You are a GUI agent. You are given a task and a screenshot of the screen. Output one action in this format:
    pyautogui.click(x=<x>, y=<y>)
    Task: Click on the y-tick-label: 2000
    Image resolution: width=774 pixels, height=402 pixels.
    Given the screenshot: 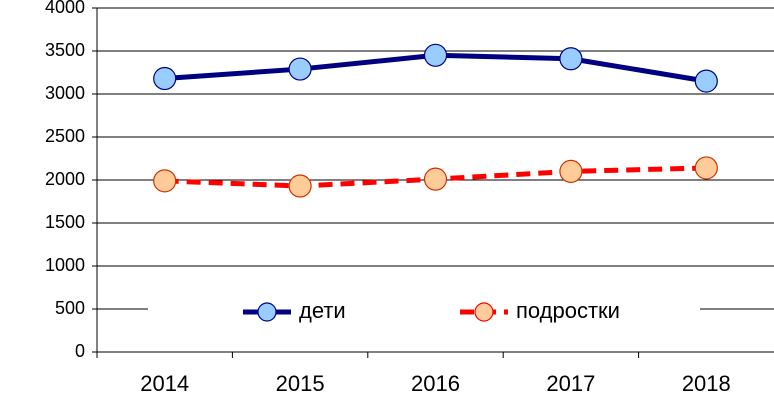 What is the action you would take?
    pyautogui.click(x=65, y=179)
    